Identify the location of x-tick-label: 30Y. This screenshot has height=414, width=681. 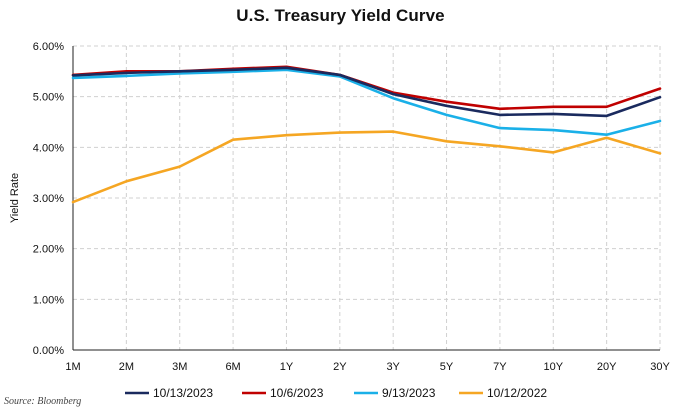
(660, 367).